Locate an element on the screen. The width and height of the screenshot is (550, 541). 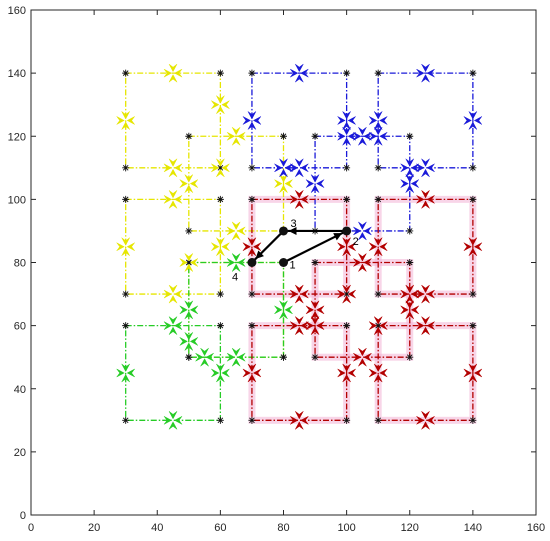
path-point-label: 2 is located at coordinates (356, 242).